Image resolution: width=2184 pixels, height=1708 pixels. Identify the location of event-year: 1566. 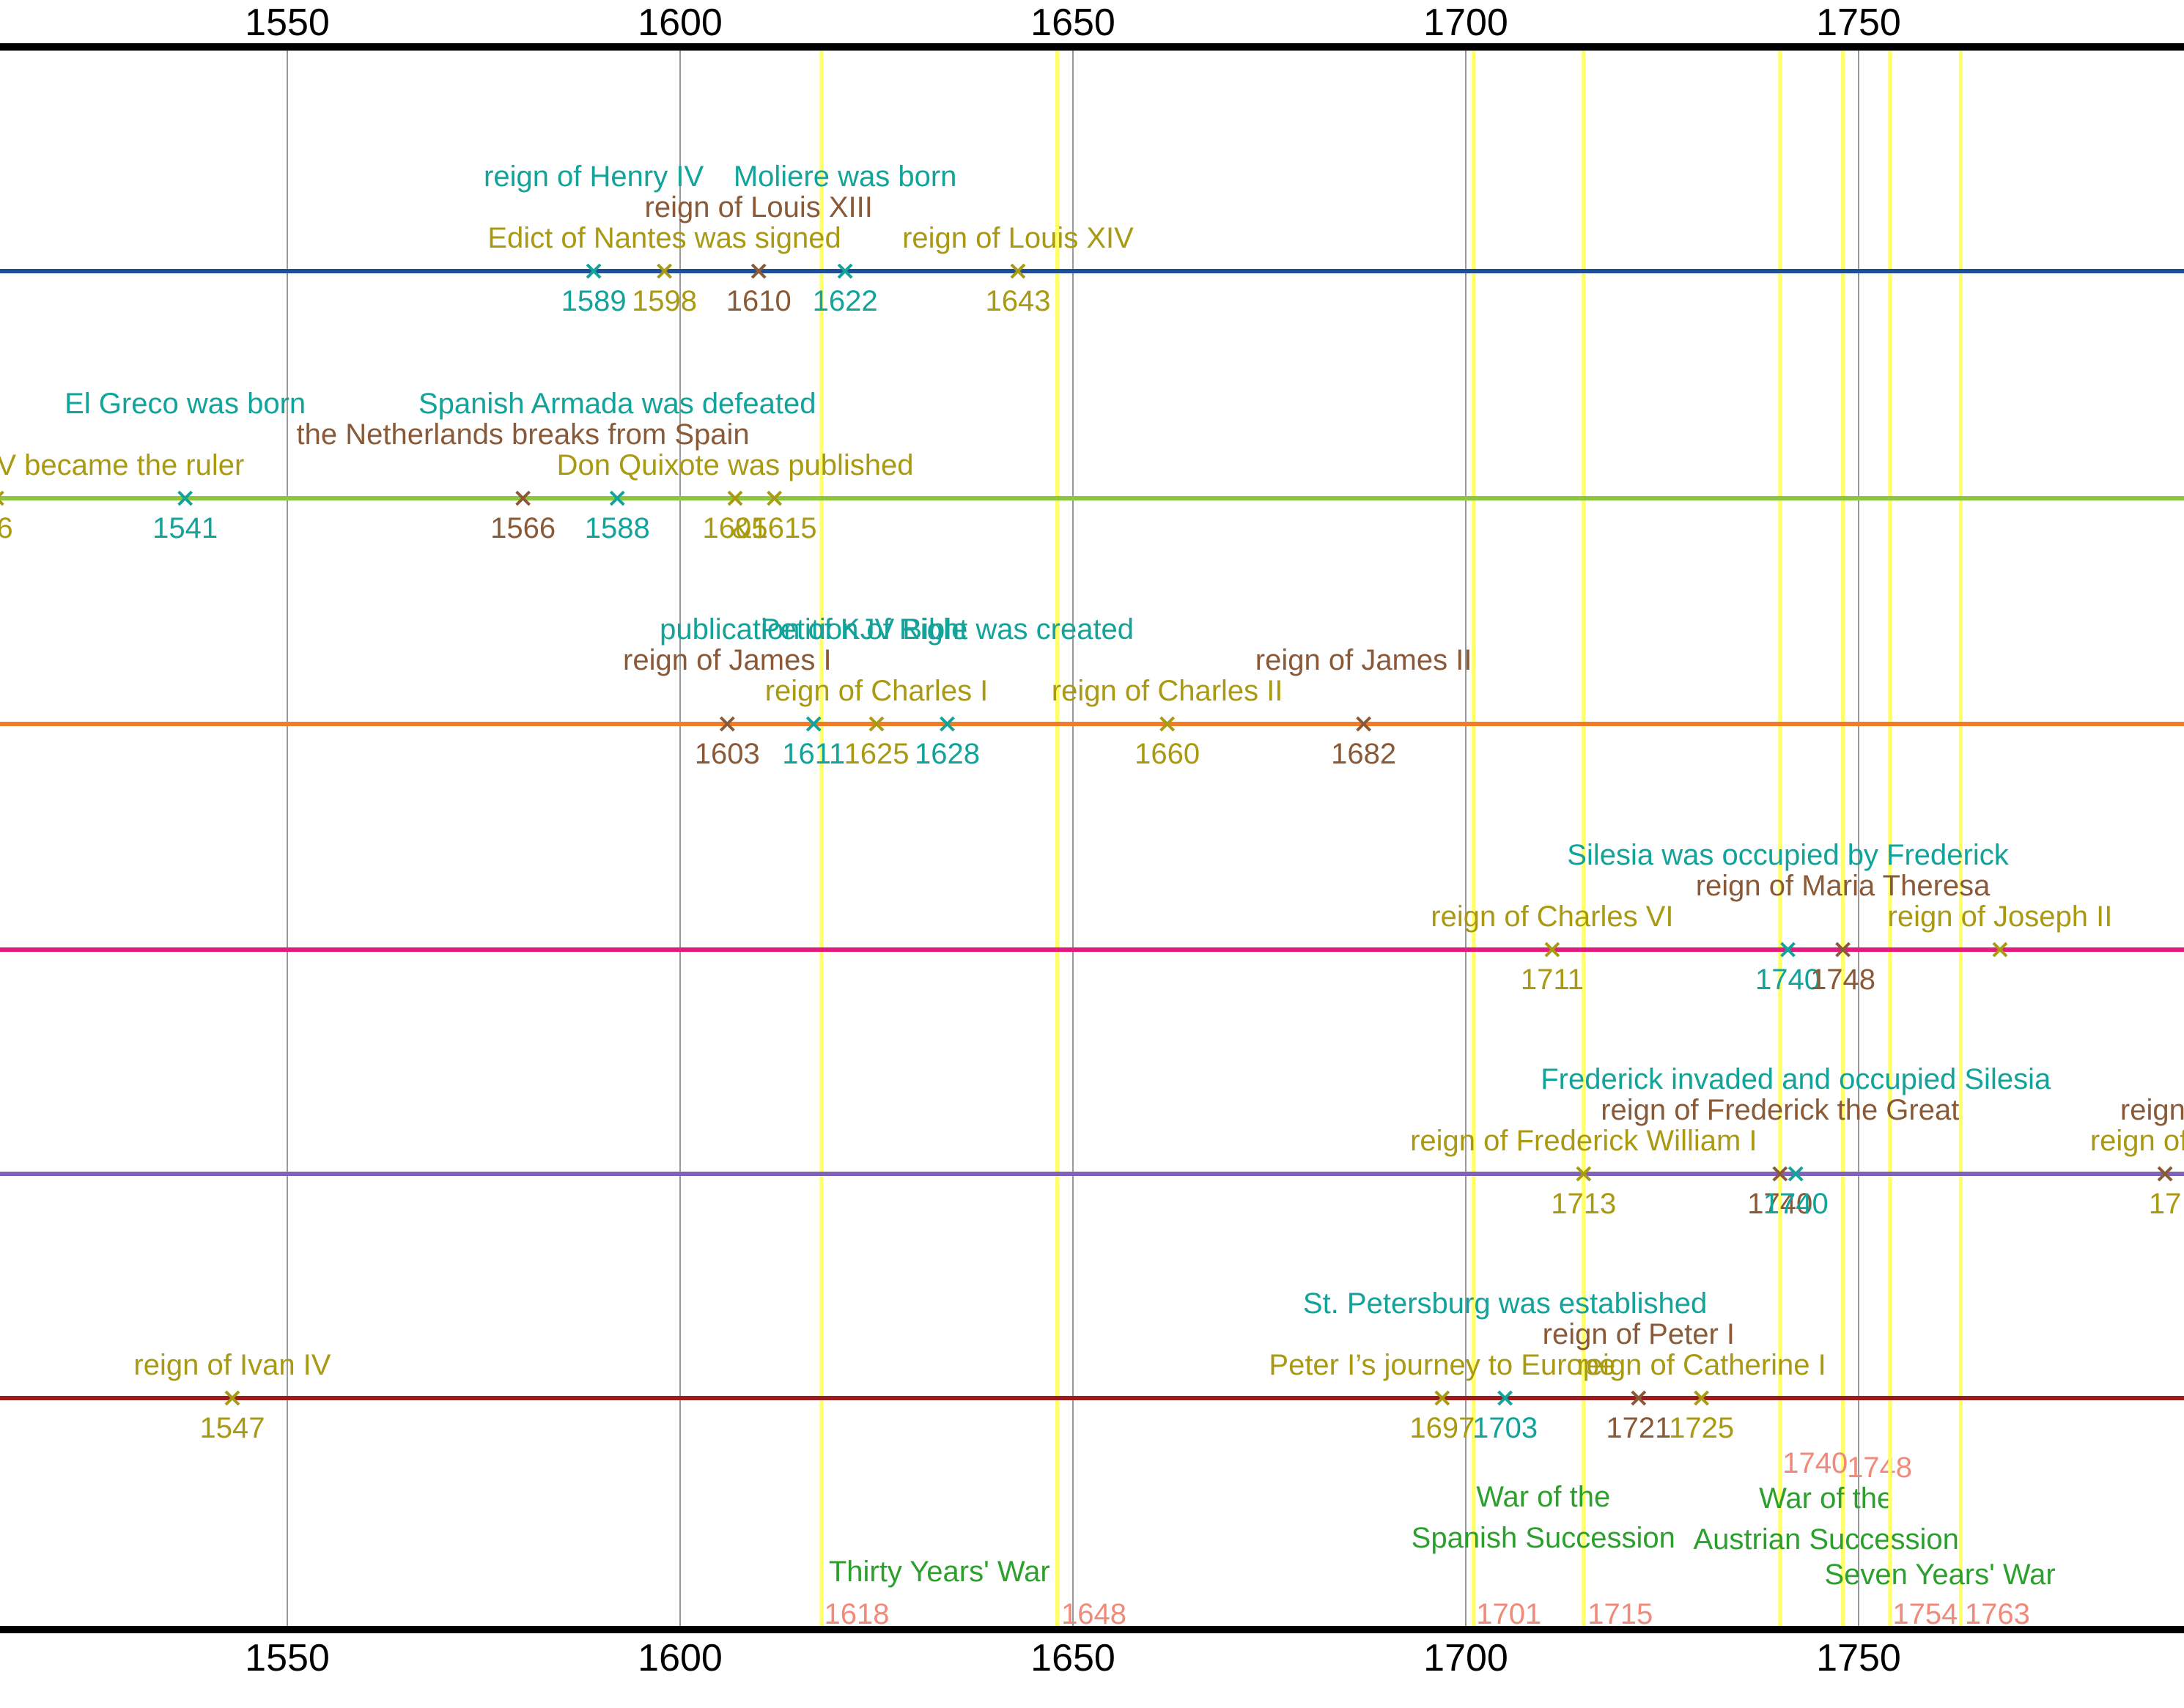
(523, 528).